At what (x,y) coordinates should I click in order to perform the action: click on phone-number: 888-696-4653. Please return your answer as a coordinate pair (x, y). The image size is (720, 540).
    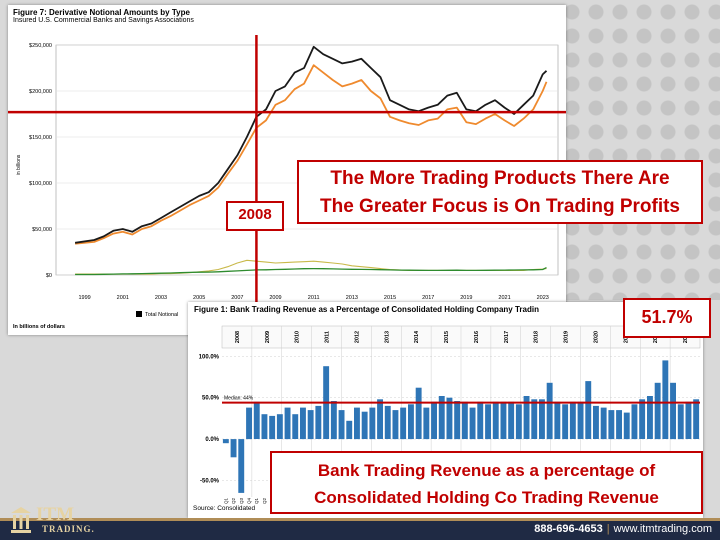
    Looking at the image, I should click on (568, 529).